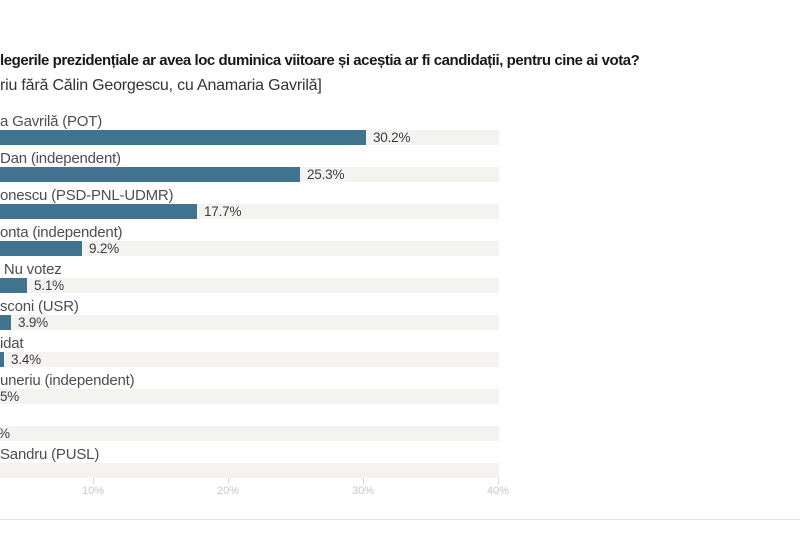  What do you see at coordinates (223, 211) in the screenshot?
I see `value-label: 17.7%` at bounding box center [223, 211].